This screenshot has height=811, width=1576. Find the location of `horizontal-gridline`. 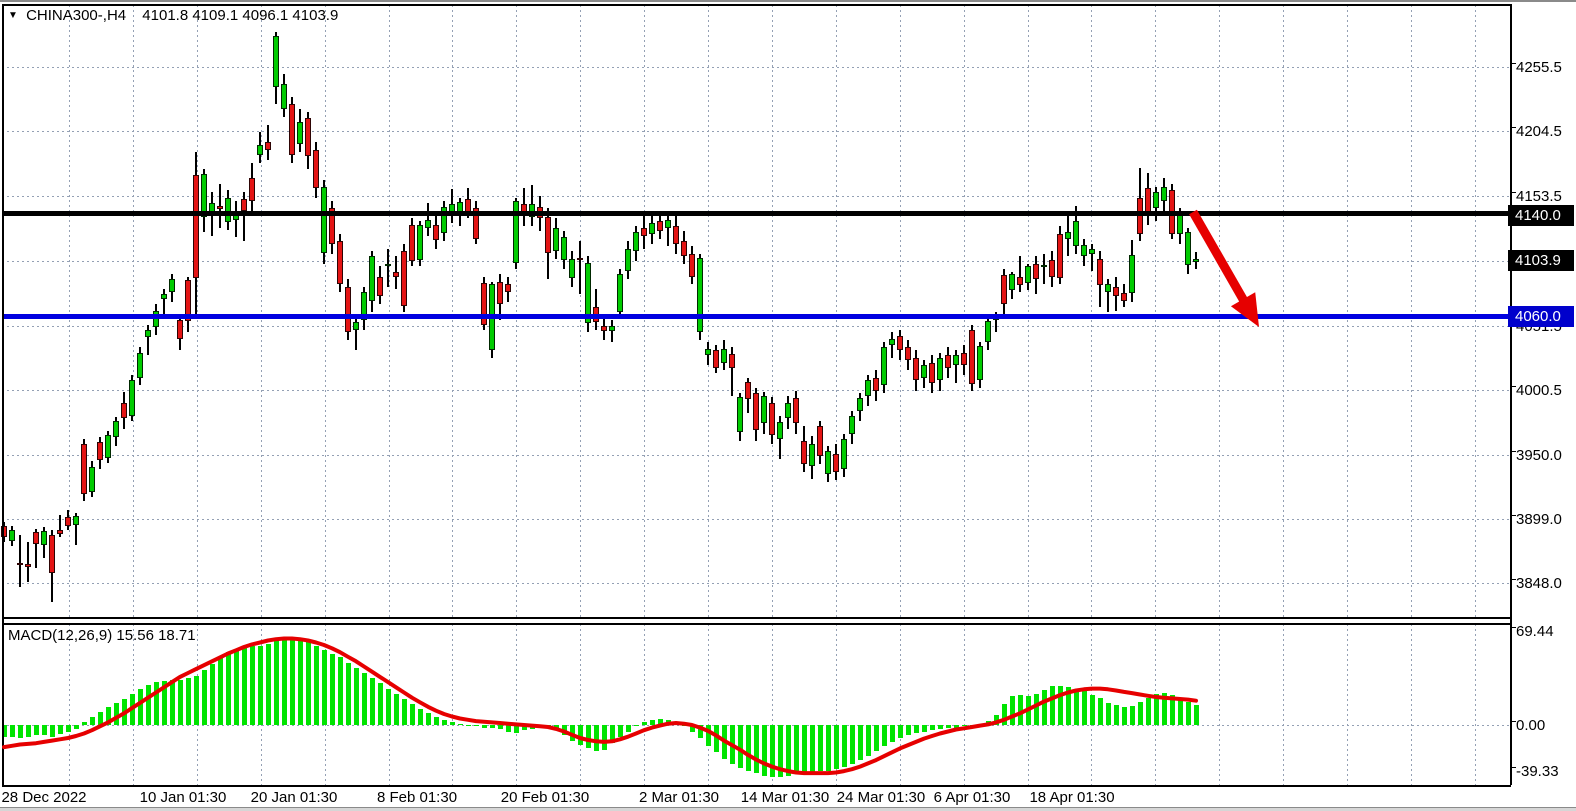

horizontal-gridline is located at coordinates (756, 196).